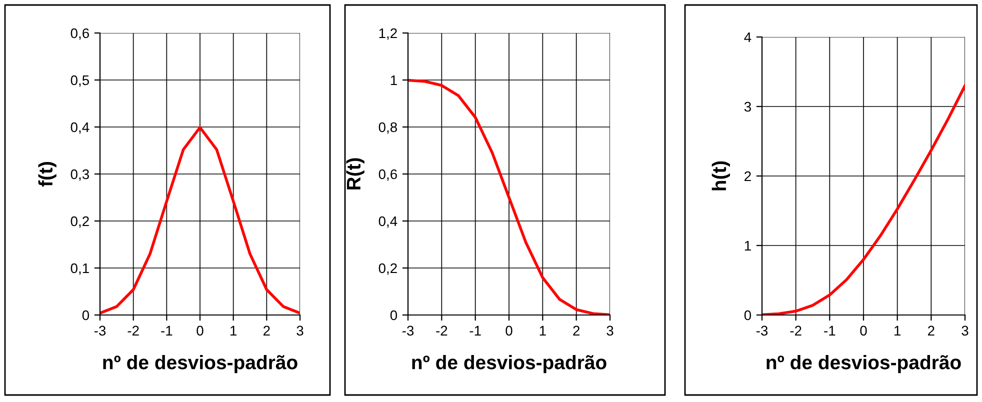 This screenshot has width=982, height=402. Describe the element at coordinates (80, 81) in the screenshot. I see `y-tick-label: 0,5` at that location.